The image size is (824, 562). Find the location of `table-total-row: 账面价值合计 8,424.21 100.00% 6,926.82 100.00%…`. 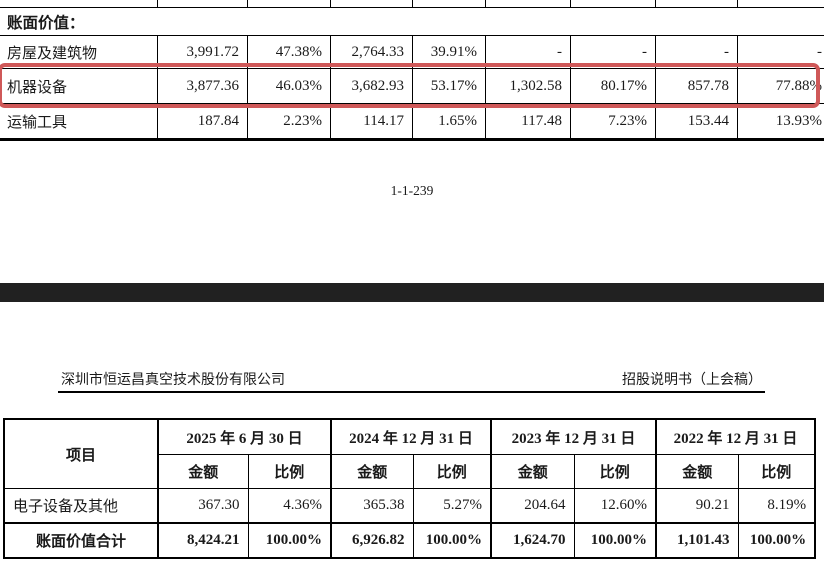

table-total-row: 账面价值合计 8,424.21 100.00% 6,926.82 100.00%… is located at coordinates (409, 540).